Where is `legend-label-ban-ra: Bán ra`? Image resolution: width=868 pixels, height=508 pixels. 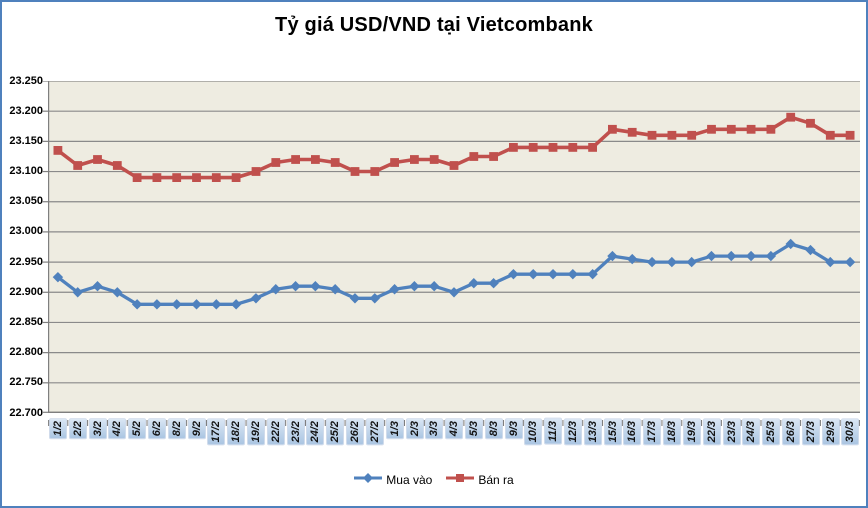 legend-label-ban-ra: Bán ra is located at coordinates (496, 480).